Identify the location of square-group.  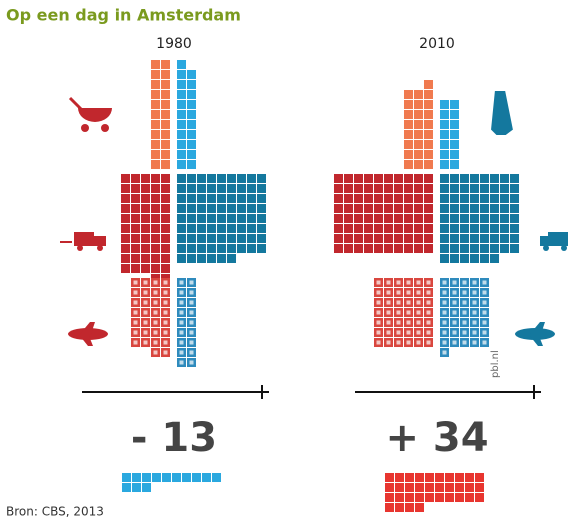
(186, 114).